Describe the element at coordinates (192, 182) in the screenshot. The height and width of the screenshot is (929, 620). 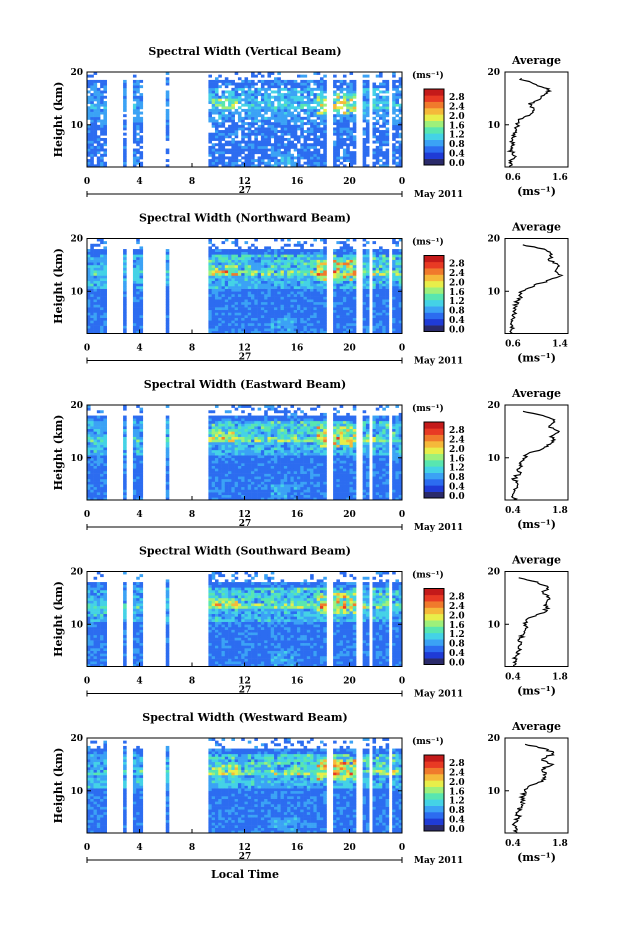
I see `x-tick-label: 8` at that location.